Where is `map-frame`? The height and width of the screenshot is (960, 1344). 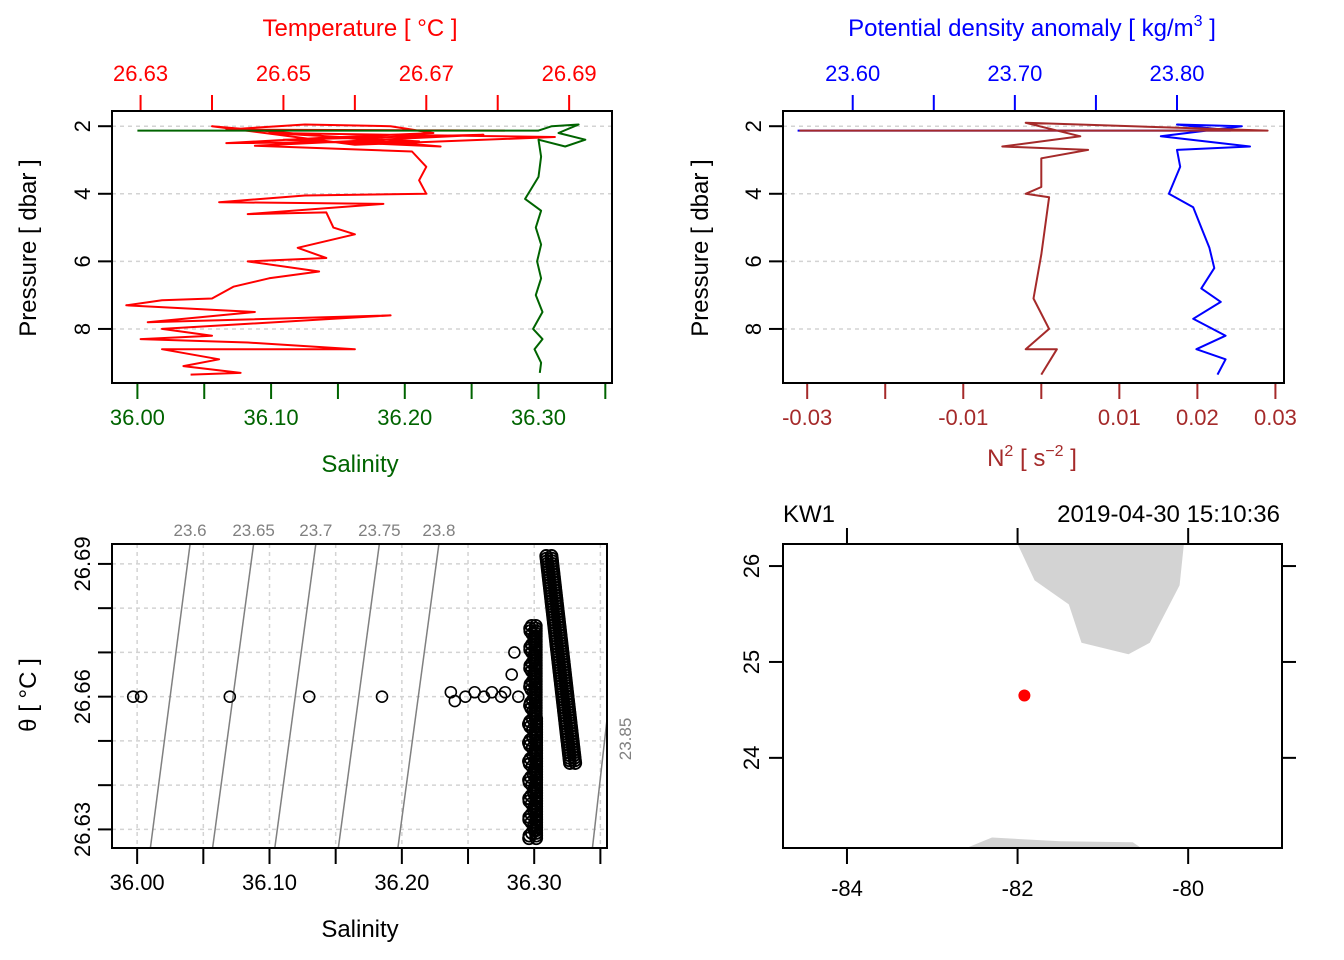
map-frame is located at coordinates (1032, 696).